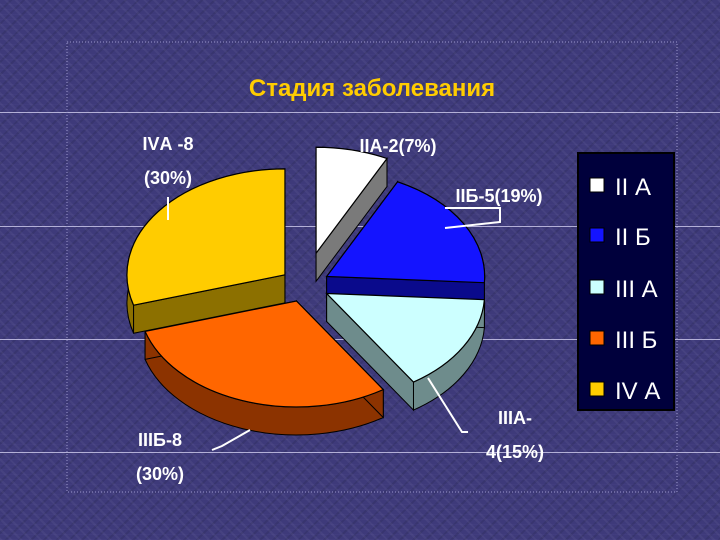 The image size is (720, 540). What do you see at coordinates (167, 144) in the screenshot?
I see `data-label-4a: IVА -8` at bounding box center [167, 144].